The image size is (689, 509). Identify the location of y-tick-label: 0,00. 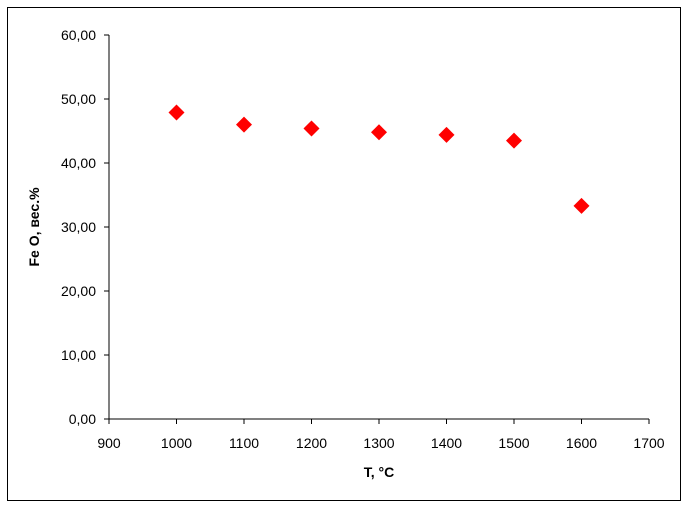
(82, 419).